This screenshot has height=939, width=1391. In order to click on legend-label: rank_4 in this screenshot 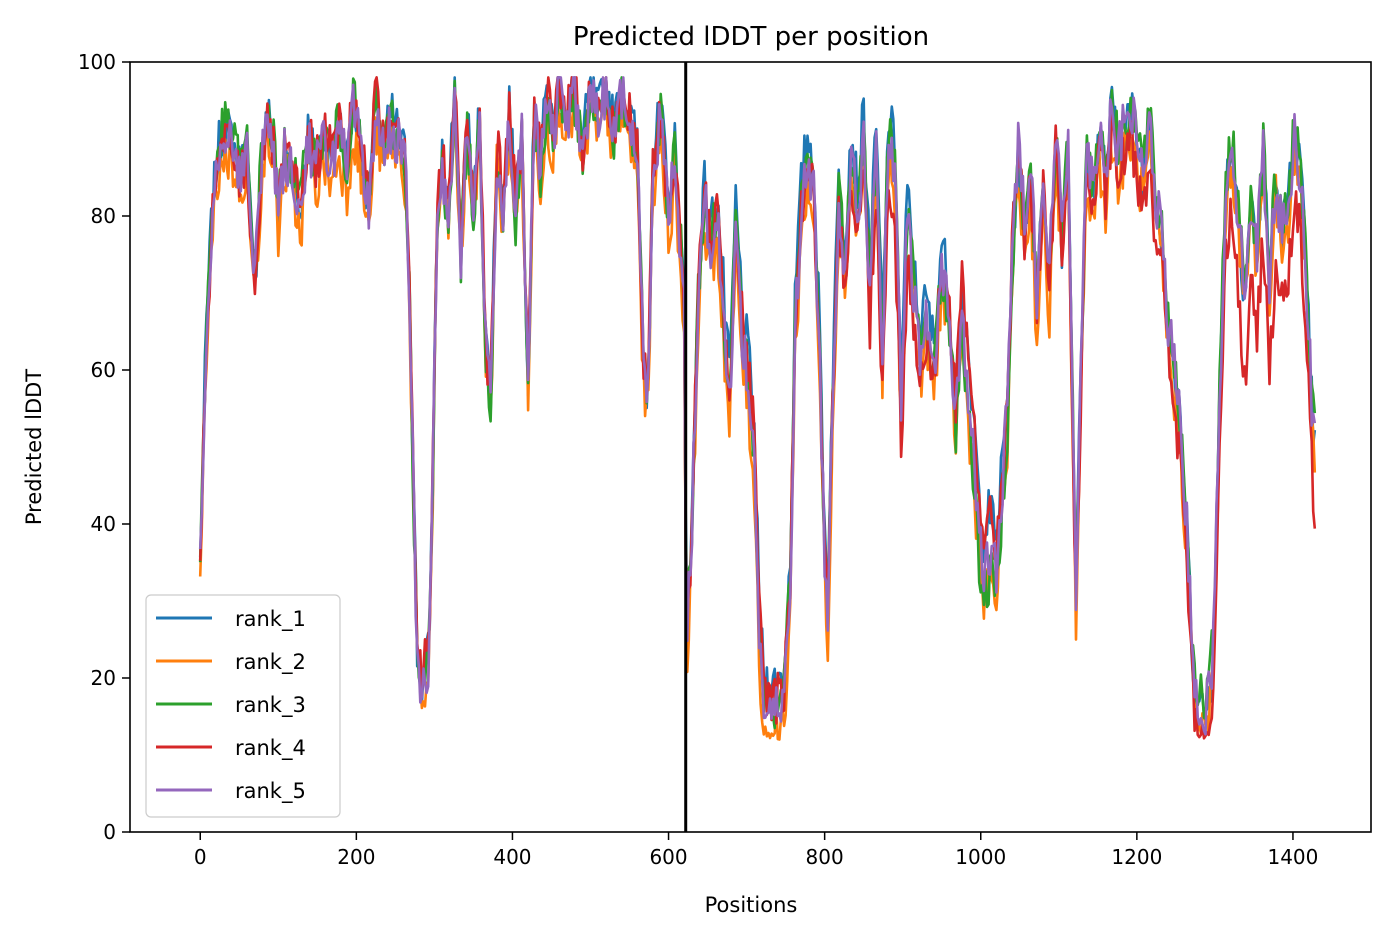, I will do `click(270, 748)`.